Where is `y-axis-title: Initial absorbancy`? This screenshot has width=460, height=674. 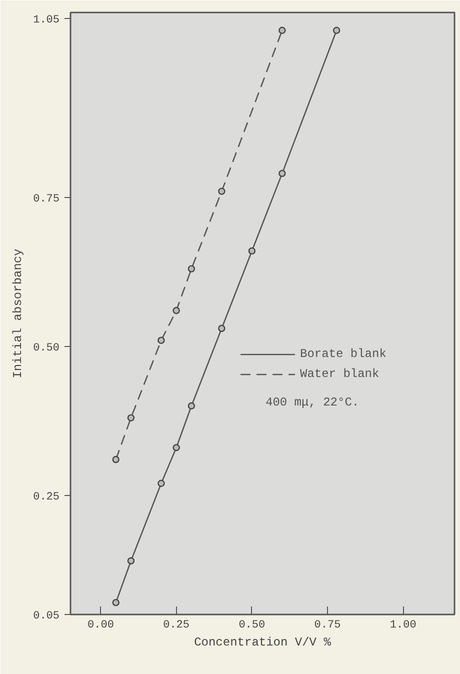
y-axis-title: Initial absorbancy is located at coordinates (18, 313).